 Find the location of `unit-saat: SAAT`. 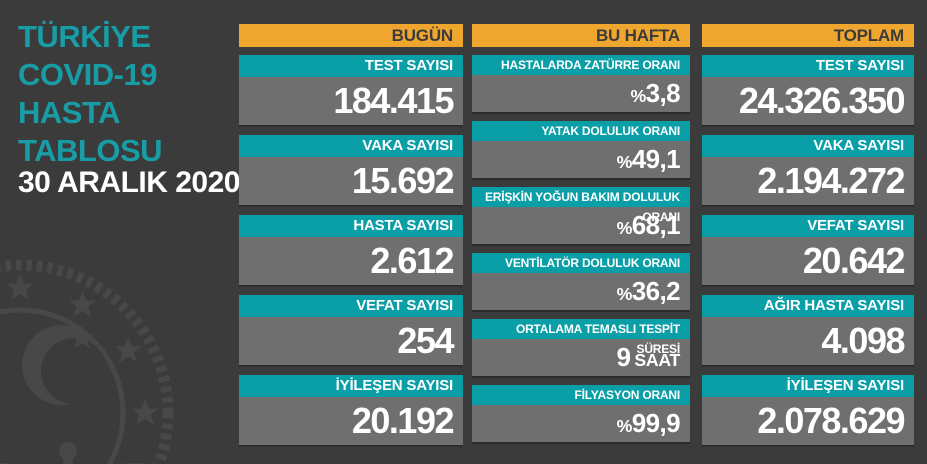

unit-saat: SAAT is located at coordinates (657, 360).